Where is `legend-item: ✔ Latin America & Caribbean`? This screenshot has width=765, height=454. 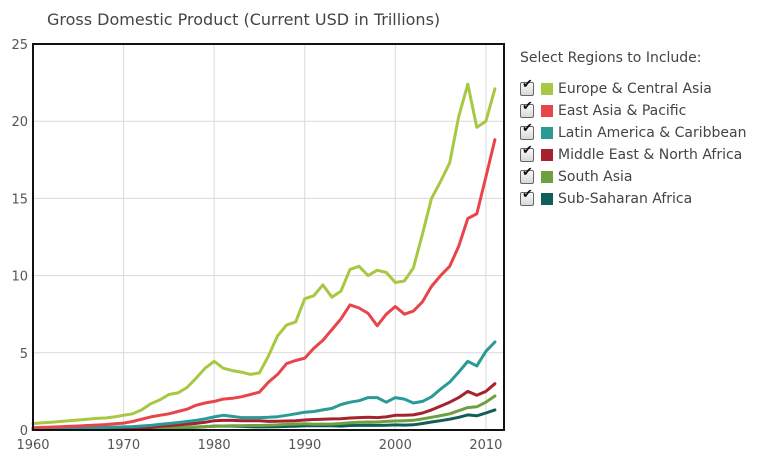
legend-item: ✔ Latin America & Caribbean is located at coordinates (640, 133).